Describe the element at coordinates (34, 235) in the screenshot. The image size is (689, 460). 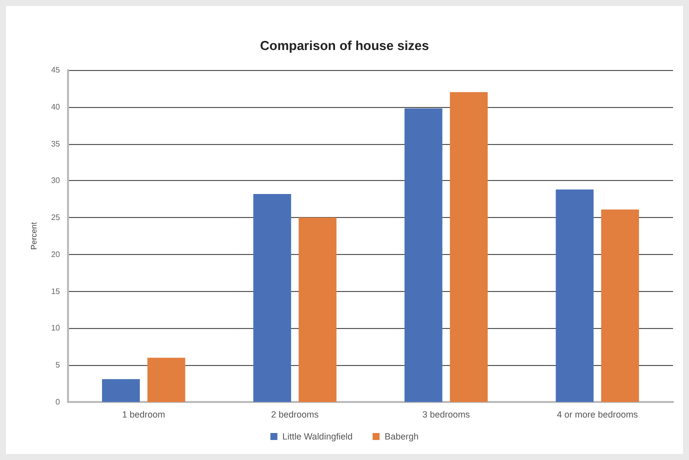
I see `y-axis-title: Percent` at that location.